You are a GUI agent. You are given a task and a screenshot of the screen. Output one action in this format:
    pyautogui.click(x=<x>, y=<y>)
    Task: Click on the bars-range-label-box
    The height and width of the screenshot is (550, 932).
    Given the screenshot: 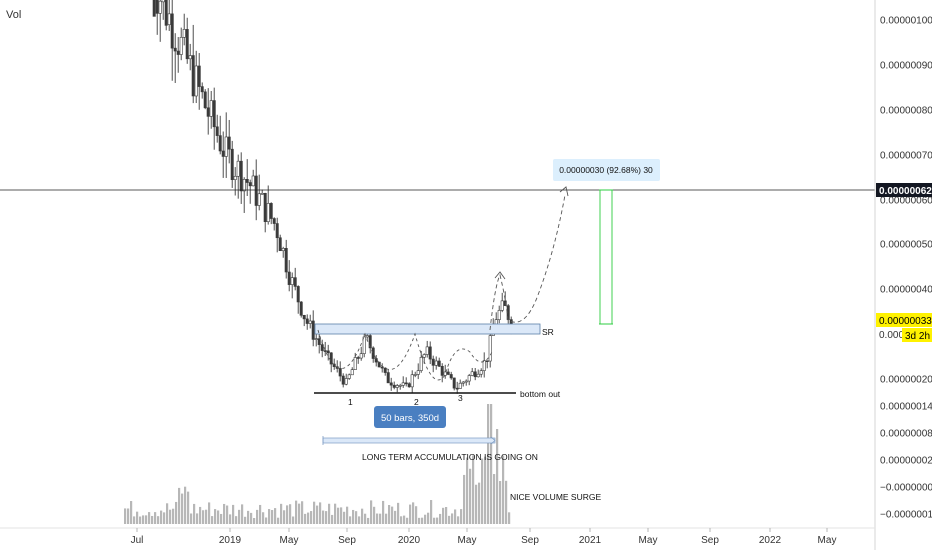 What is the action you would take?
    pyautogui.click(x=410, y=417)
    